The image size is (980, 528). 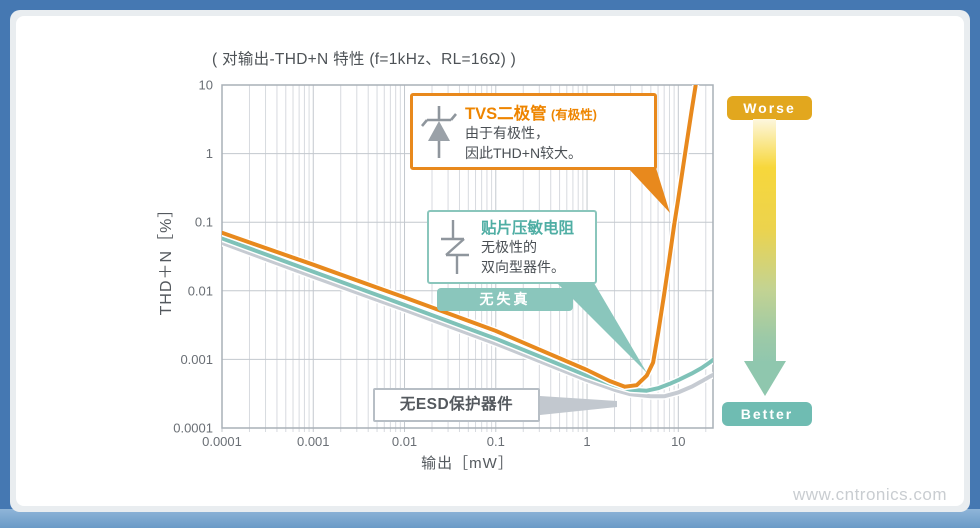 I want to click on y-axis-title: THD＋N［%］, so click(x=166, y=258).